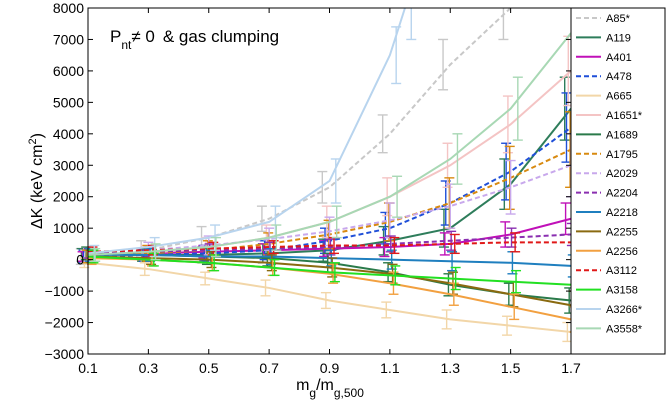 The height and width of the screenshot is (410, 668). I want to click on legend-label: A1651*, so click(624, 116).